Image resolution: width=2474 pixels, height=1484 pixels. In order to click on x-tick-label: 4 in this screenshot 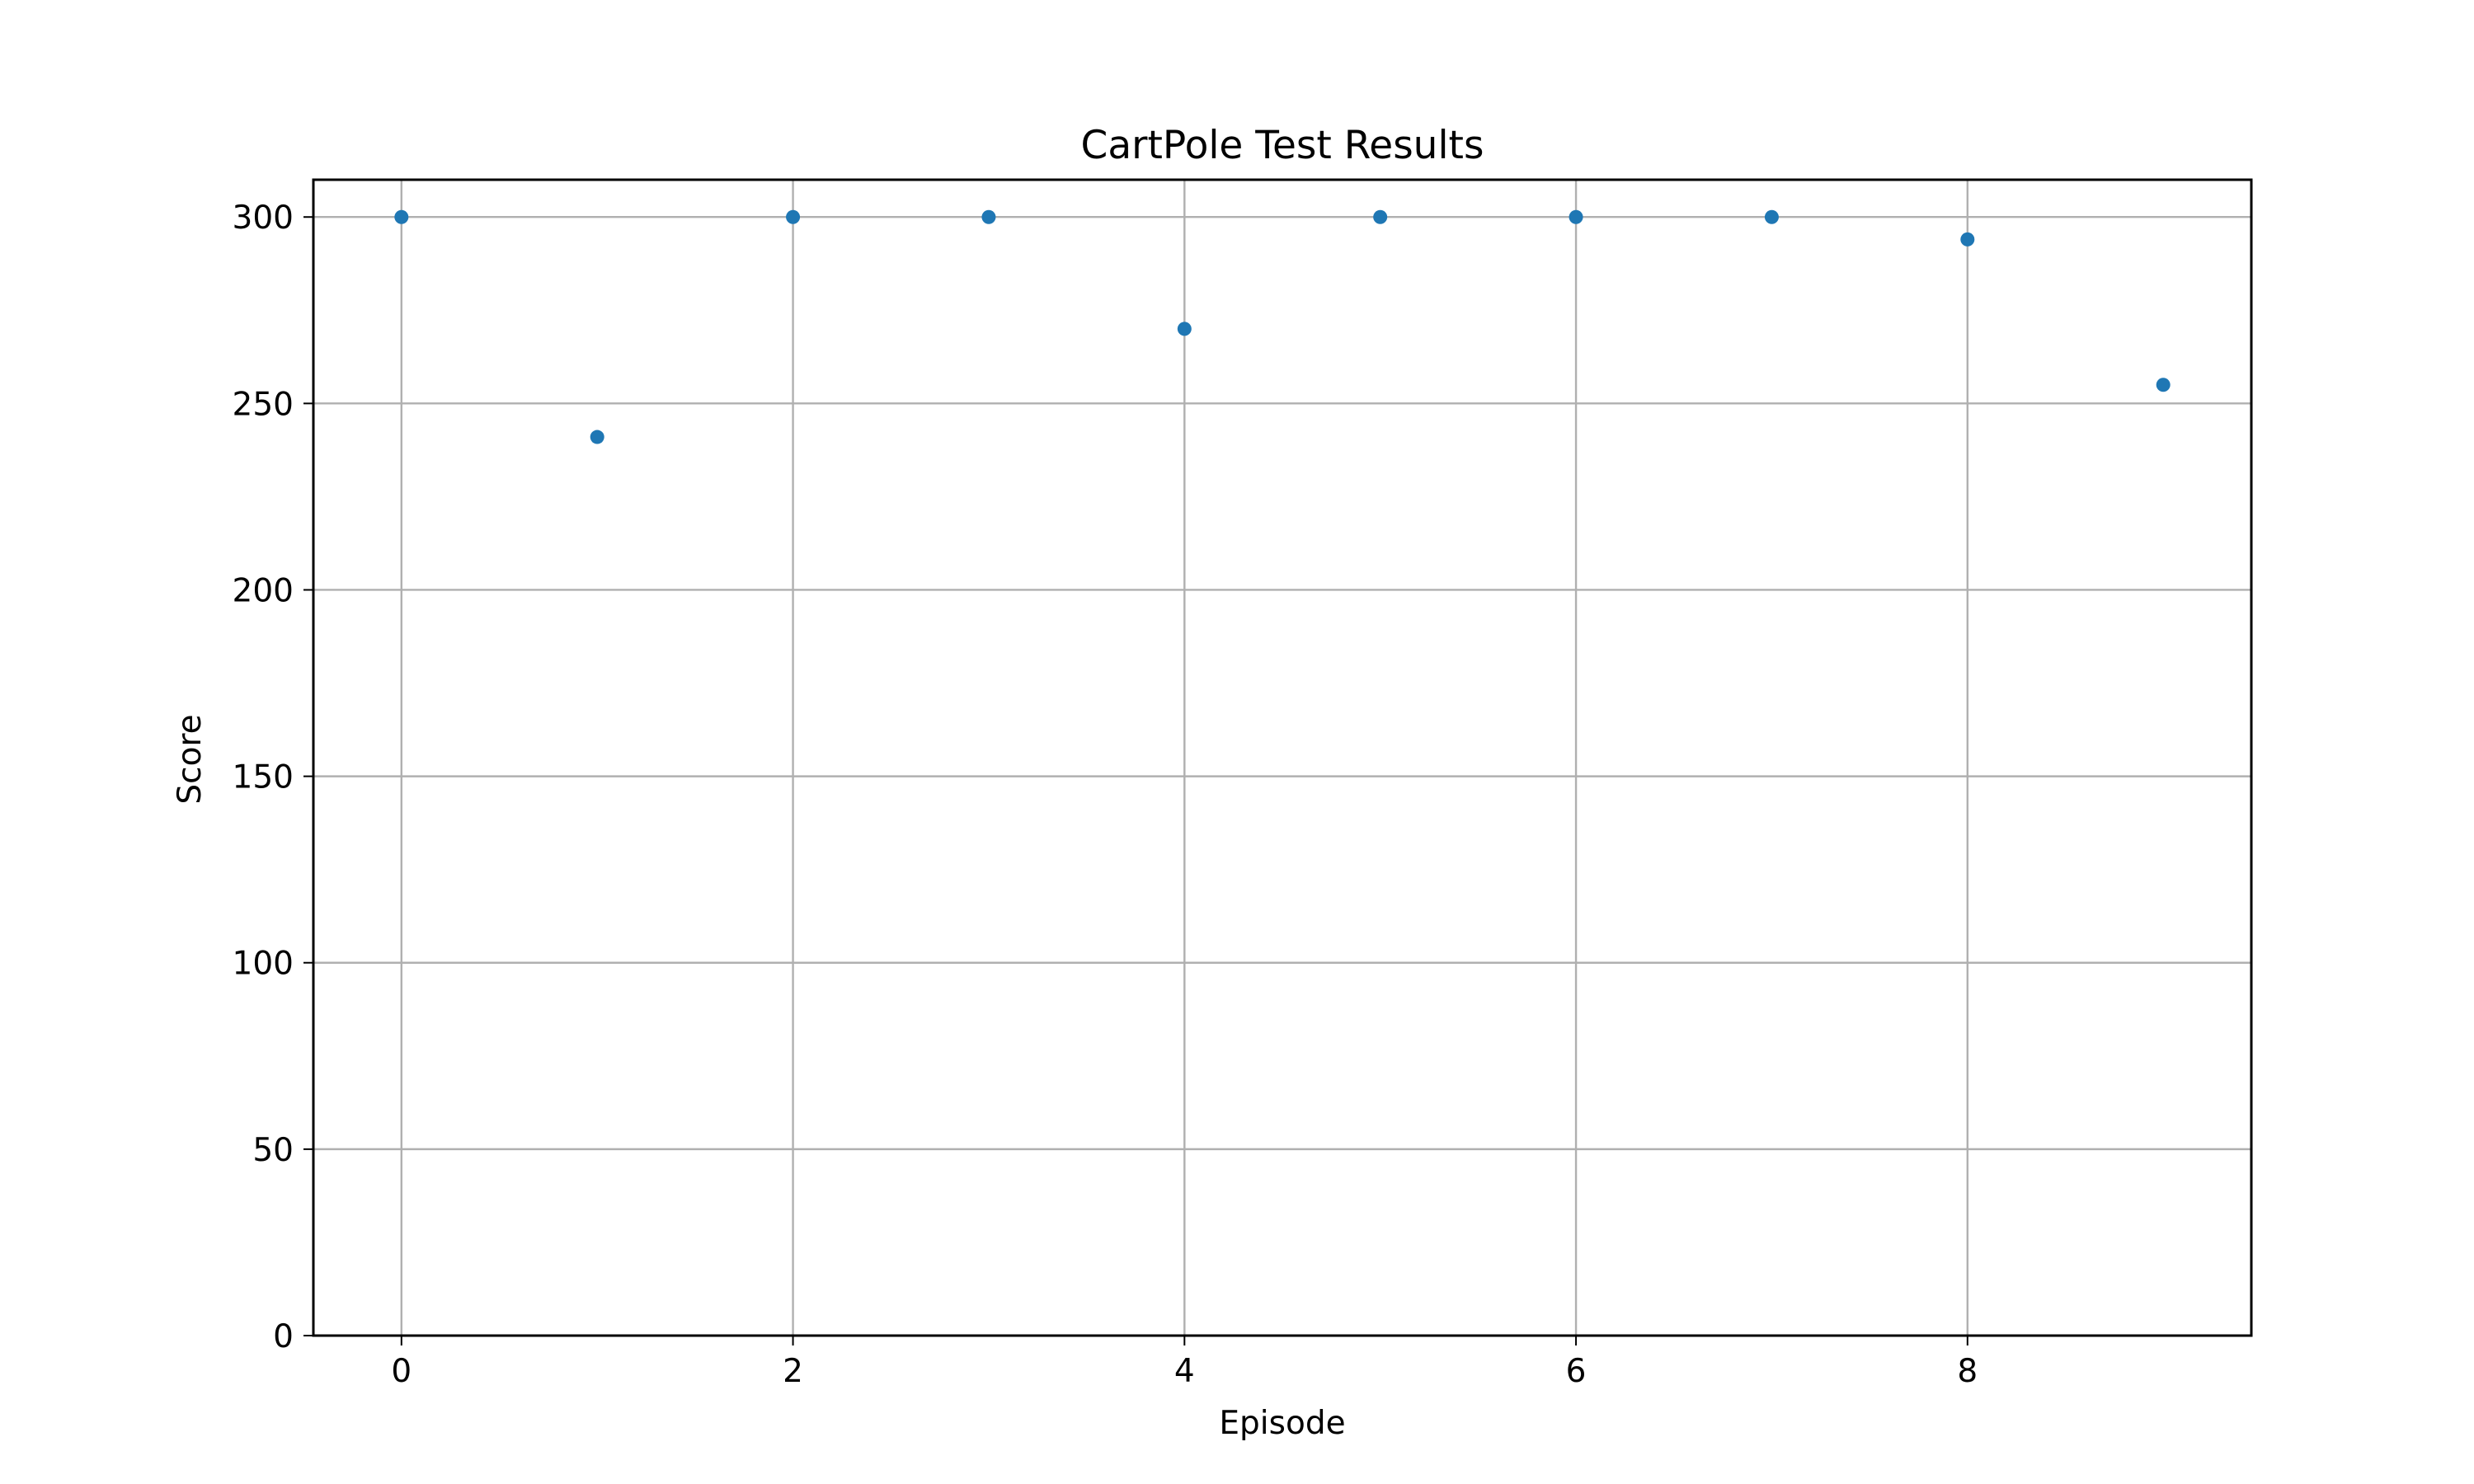, I will do `click(1184, 1371)`.